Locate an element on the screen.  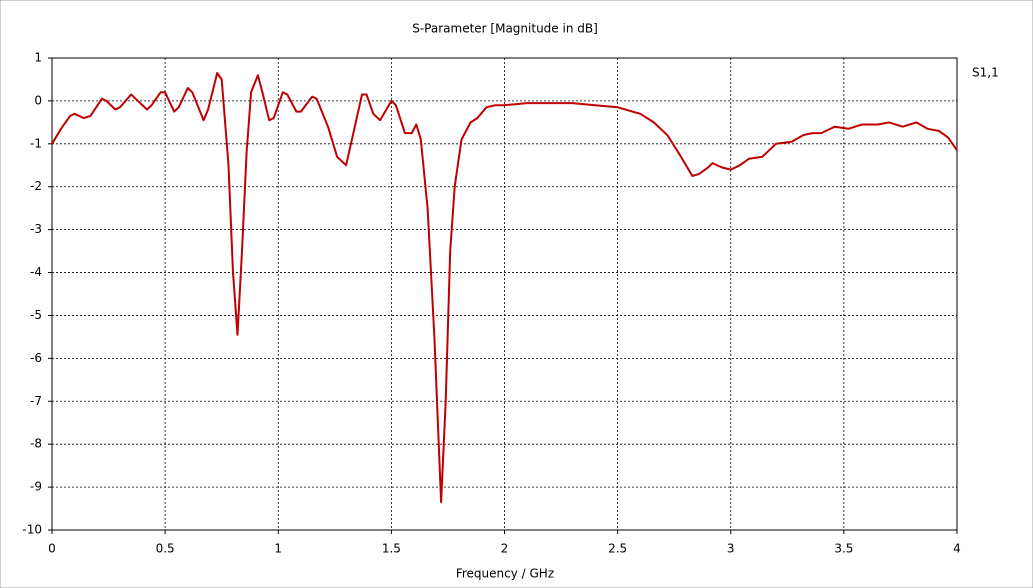
x-tick-label: 2.5 is located at coordinates (617, 549).